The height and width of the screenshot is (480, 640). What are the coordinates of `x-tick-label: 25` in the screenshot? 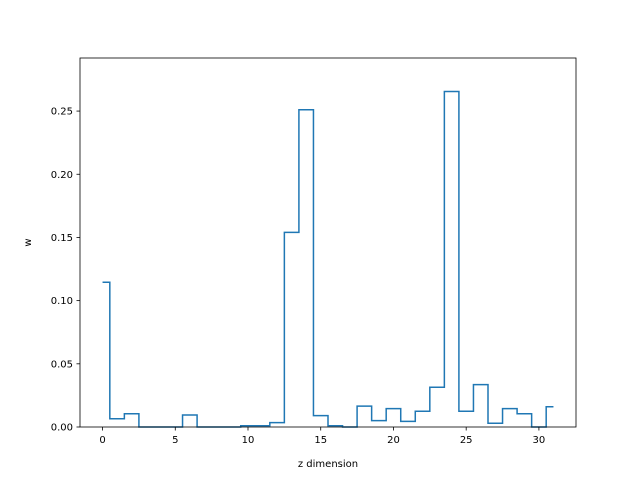 It's located at (466, 440).